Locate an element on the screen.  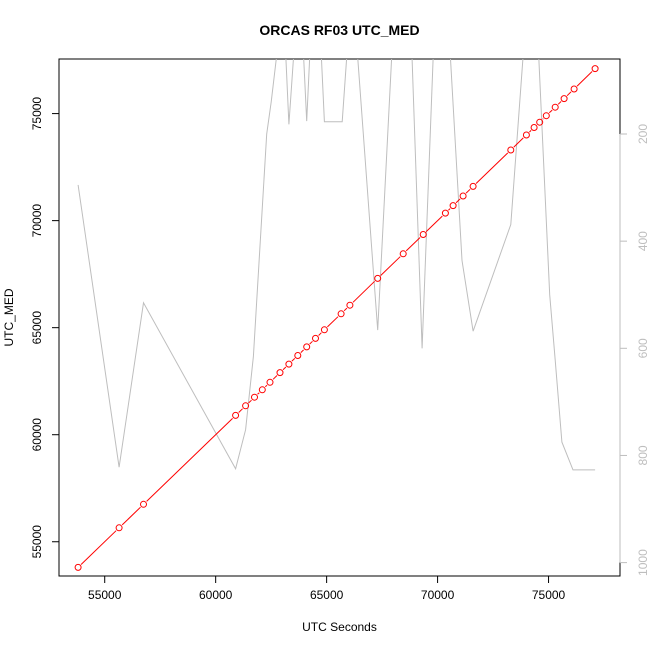
x-tick-label: 55000 is located at coordinates (105, 595).